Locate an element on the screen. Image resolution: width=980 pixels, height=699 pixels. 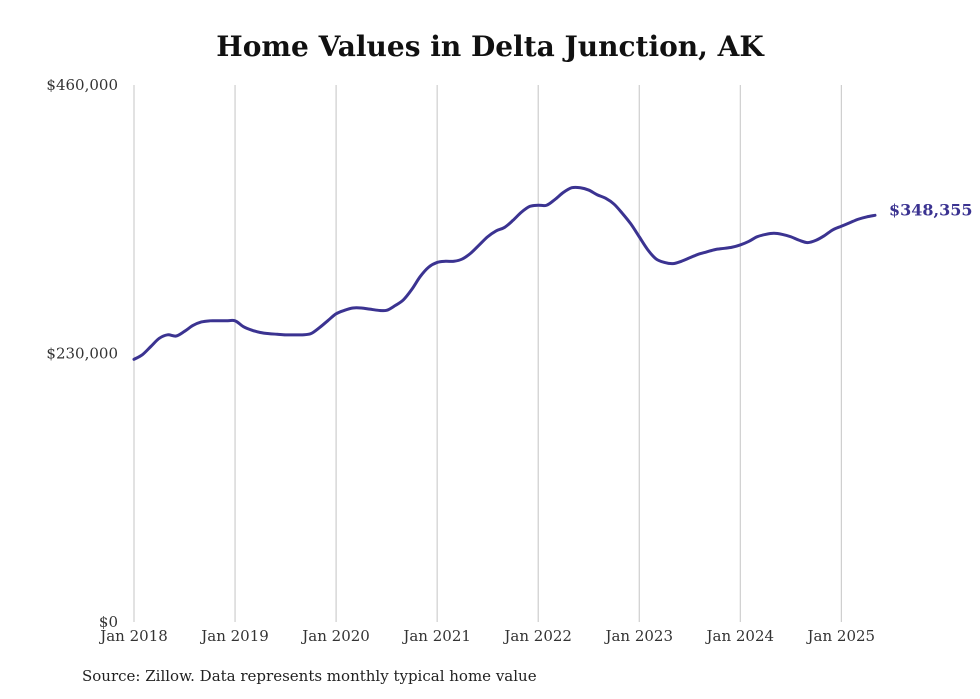
end-value-label: $348,355 is located at coordinates (931, 209).